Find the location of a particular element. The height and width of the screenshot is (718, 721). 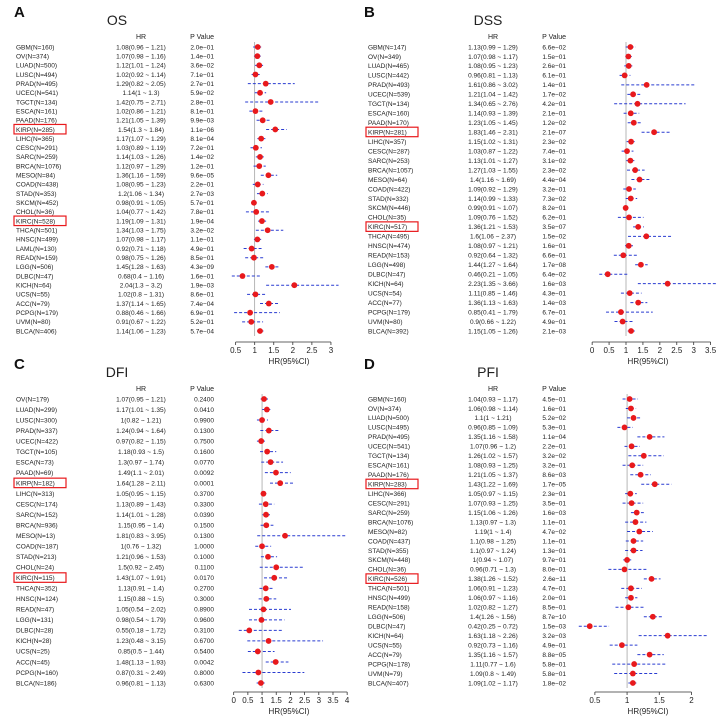

p-value: 1.5e−01 is located at coordinates (554, 57).